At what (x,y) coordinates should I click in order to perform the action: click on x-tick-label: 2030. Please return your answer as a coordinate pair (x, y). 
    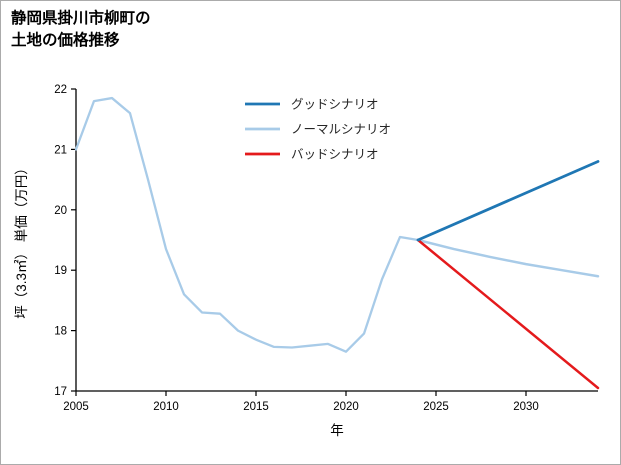
    Looking at the image, I should click on (526, 407).